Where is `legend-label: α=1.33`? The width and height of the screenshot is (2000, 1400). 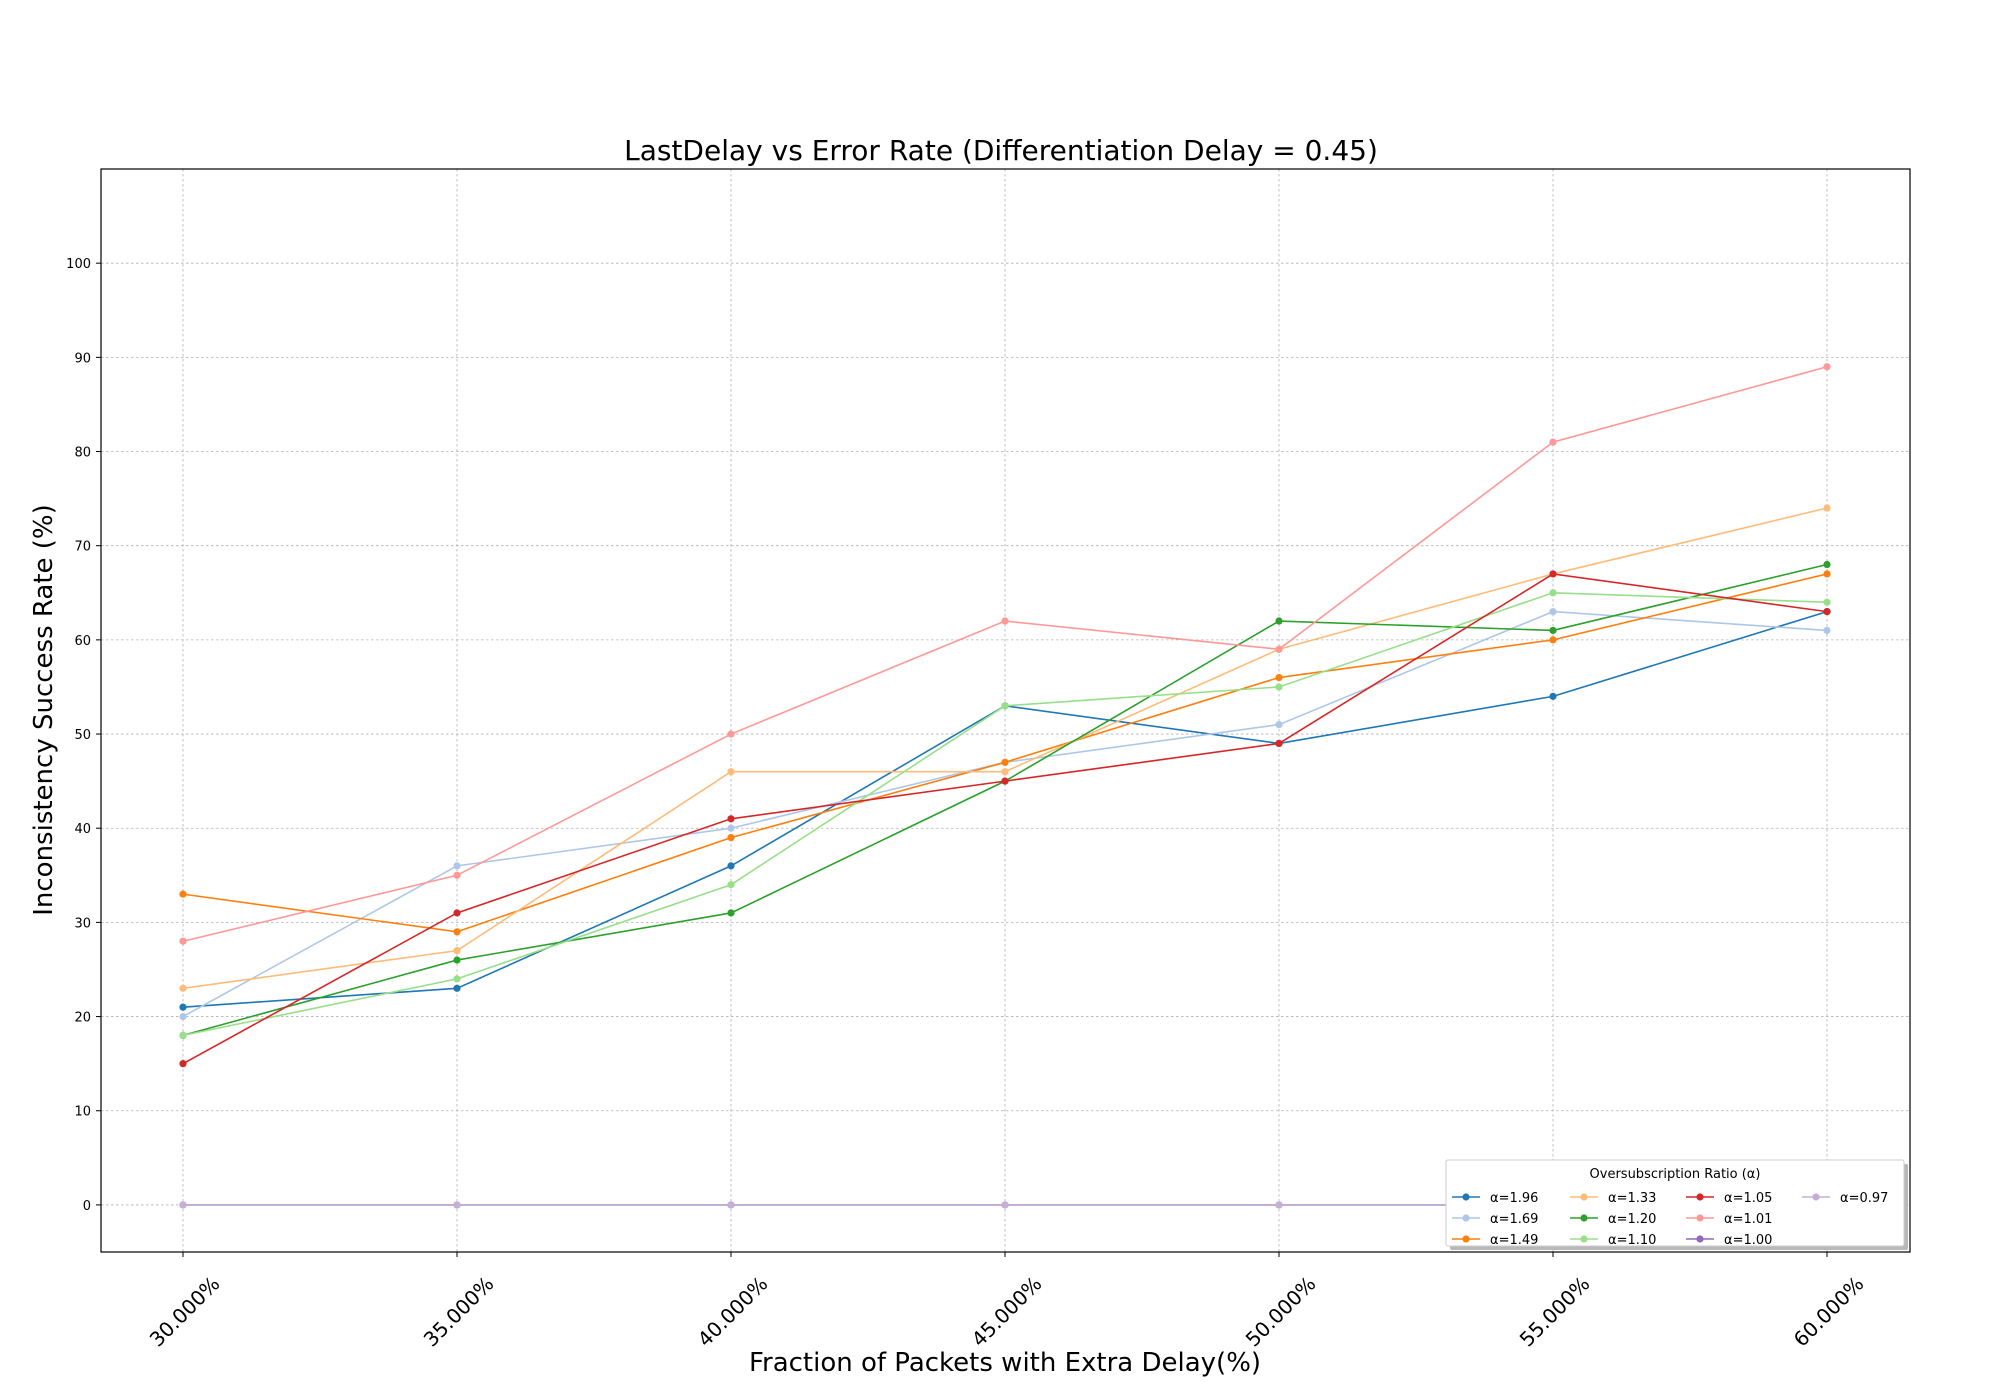
legend-label: α=1.33 is located at coordinates (1632, 1198).